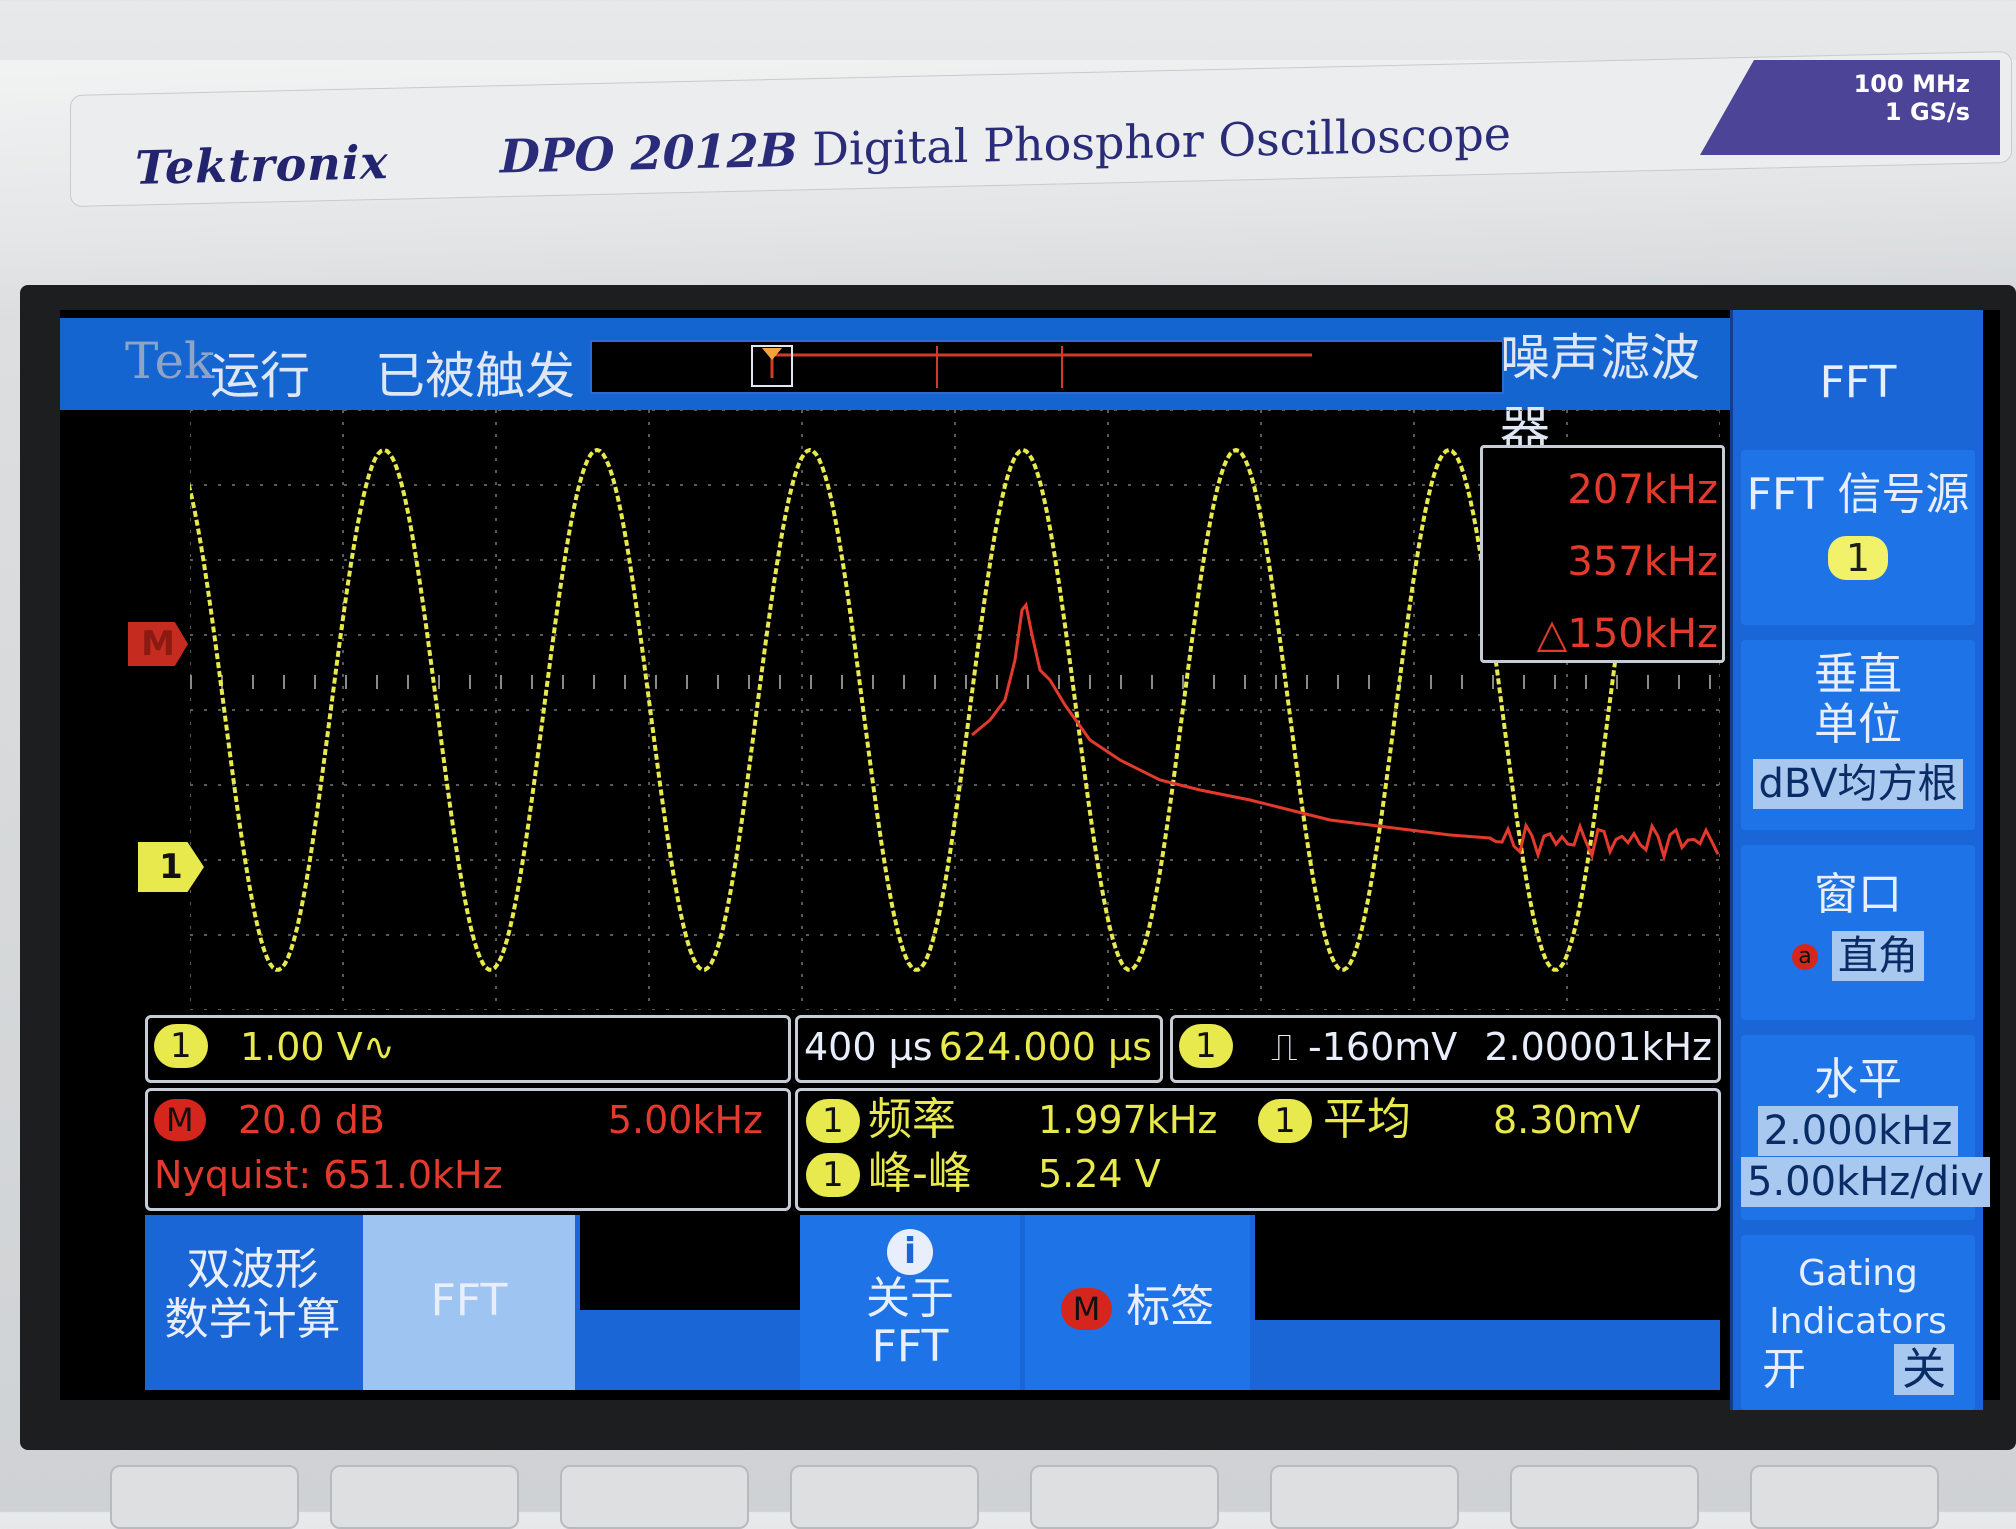  What do you see at coordinates (252, 1302) in the screenshot?
I see `dual-waveform-math-button: 双波形 数学计算` at bounding box center [252, 1302].